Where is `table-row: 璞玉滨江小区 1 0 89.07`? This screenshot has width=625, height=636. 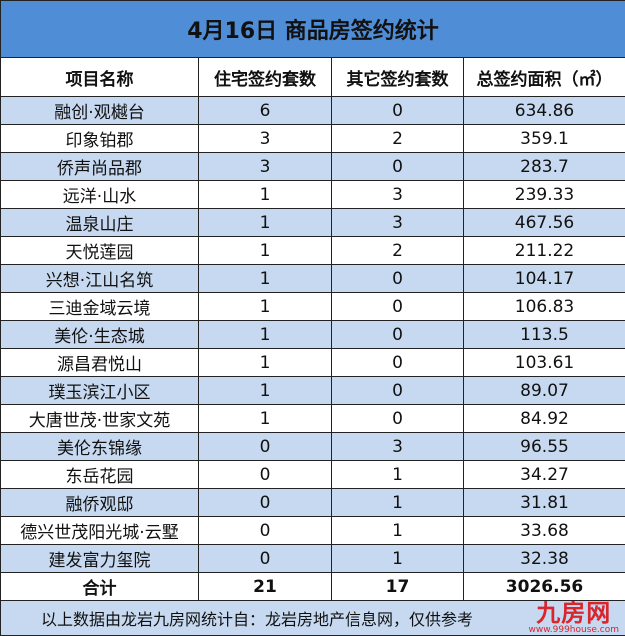 table-row: 璞玉滨江小区 1 0 89.07 is located at coordinates (312, 390).